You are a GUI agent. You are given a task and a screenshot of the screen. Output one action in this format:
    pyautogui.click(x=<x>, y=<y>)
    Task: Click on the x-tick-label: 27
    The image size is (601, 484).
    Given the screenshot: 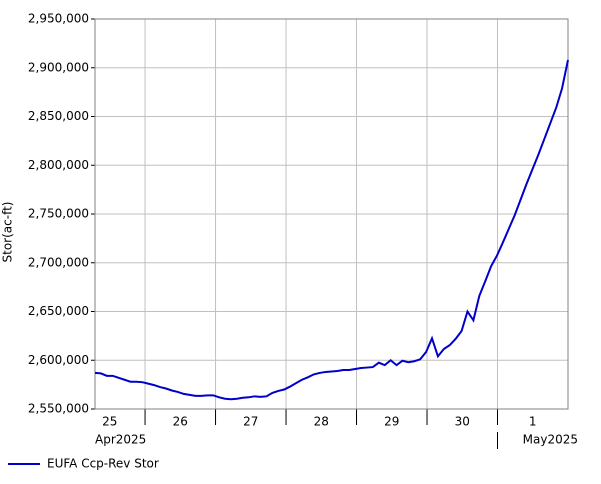 What is the action you would take?
    pyautogui.click(x=250, y=422)
    